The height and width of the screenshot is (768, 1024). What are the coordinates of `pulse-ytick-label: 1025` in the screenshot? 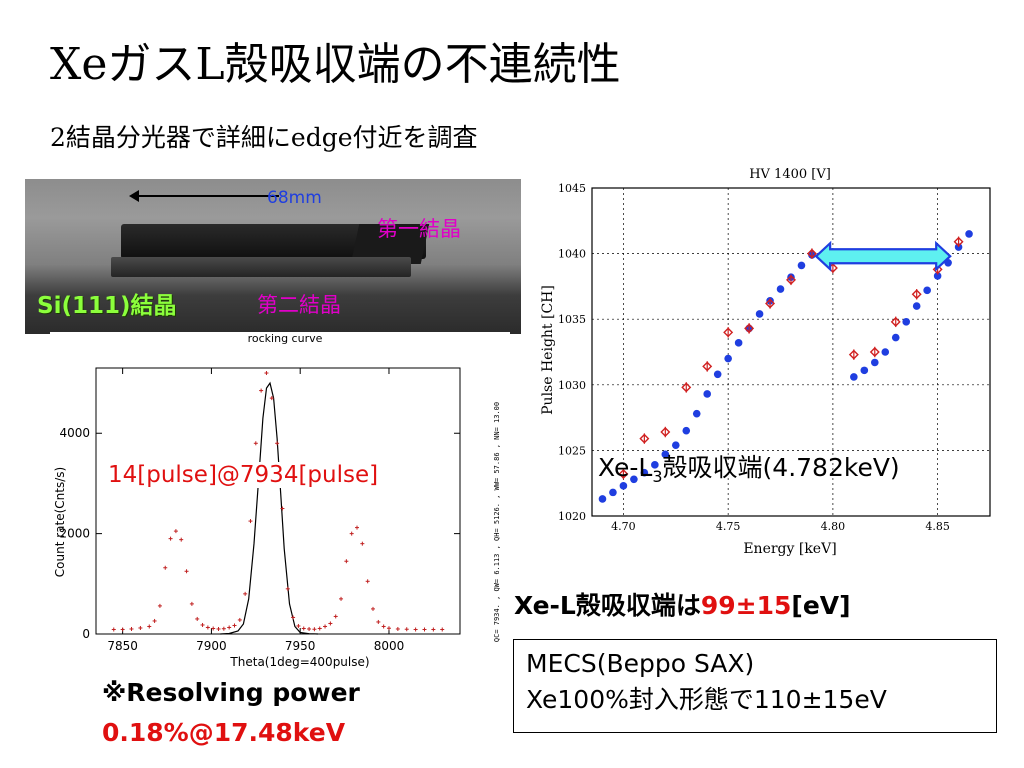 It's located at (572, 450).